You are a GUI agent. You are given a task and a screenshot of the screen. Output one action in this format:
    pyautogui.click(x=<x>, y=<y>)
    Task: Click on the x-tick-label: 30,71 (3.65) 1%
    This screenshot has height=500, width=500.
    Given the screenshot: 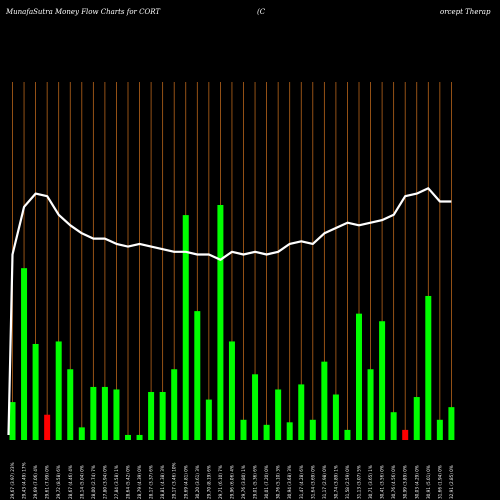 What is the action you would take?
    pyautogui.click(x=370, y=482)
    